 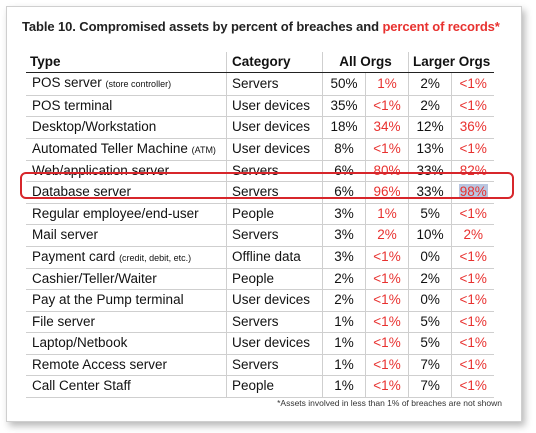 What do you see at coordinates (344, 127) in the screenshot?
I see `cell-all-breaches: 18%` at bounding box center [344, 127].